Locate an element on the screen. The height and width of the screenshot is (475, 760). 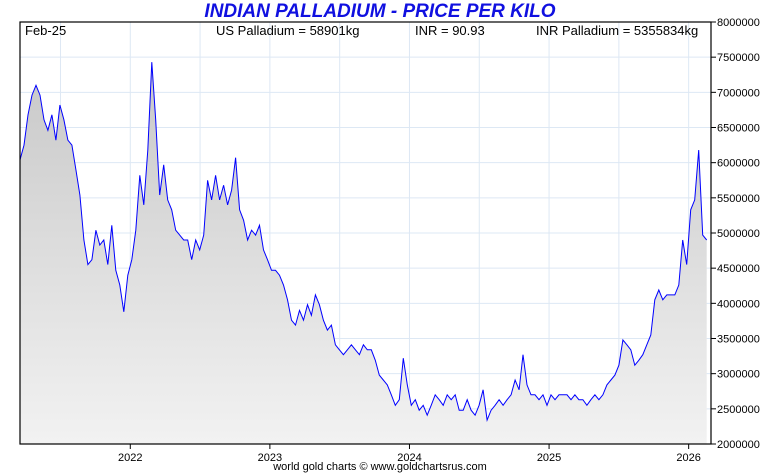
y-tick-label: 7500000 is located at coordinates (738, 58).